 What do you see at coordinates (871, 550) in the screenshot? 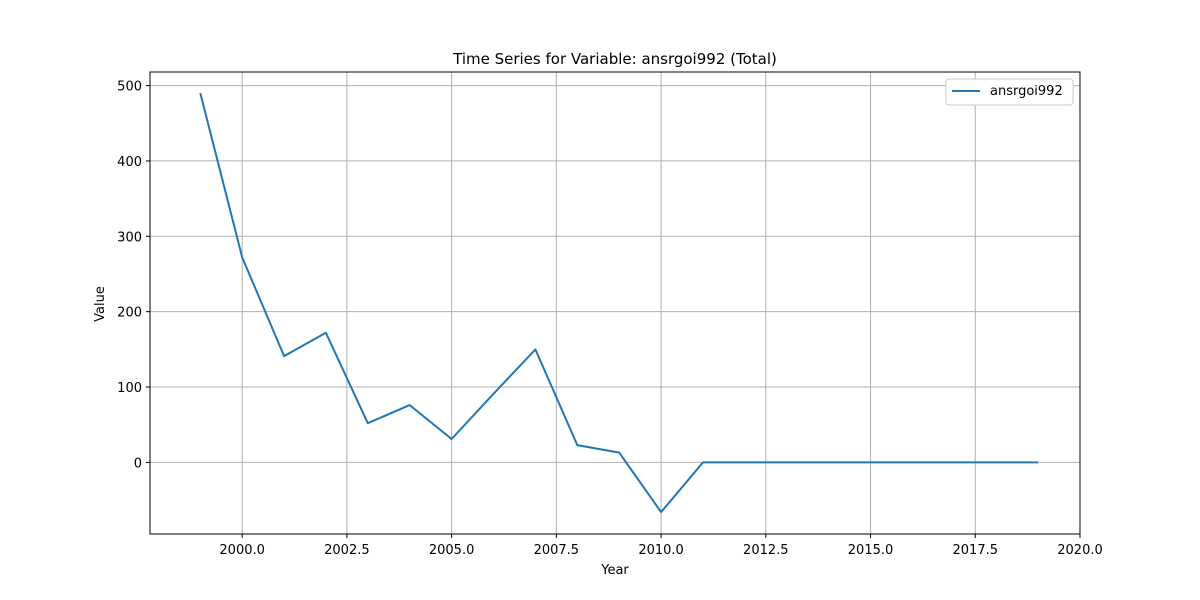
I see `x-tick-label: 2015.0` at bounding box center [871, 550].